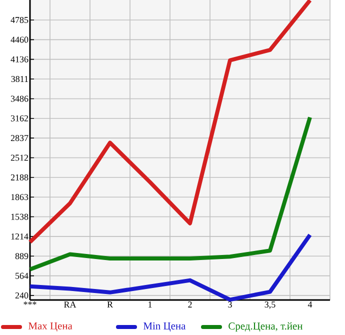  I want to click on y-tick-label: 4785, so click(19, 20).